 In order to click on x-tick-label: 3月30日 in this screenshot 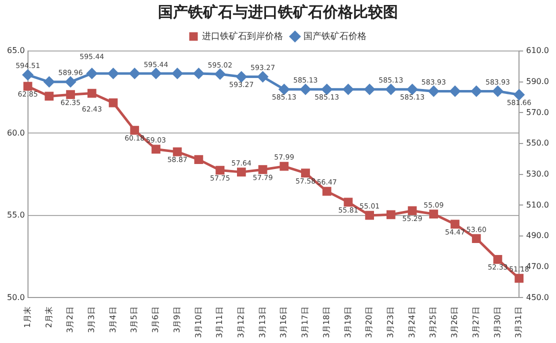, I will do `click(497, 322)`.